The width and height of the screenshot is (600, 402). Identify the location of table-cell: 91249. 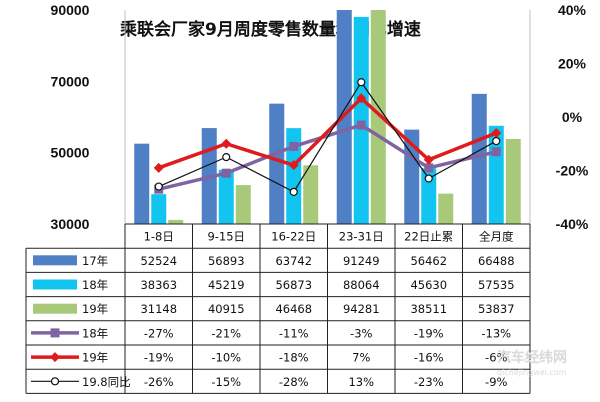
(361, 261).